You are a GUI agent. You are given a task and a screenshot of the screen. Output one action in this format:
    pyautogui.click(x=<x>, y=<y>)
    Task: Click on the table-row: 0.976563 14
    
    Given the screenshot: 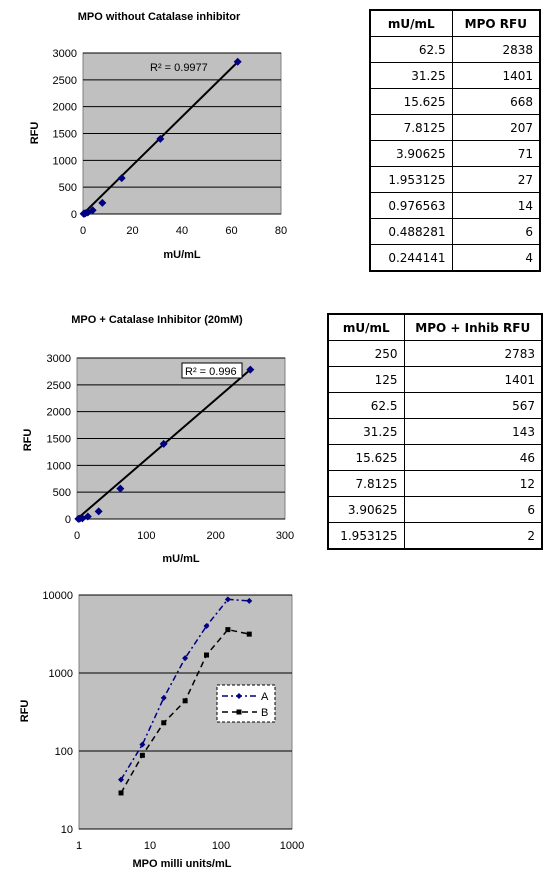 What is the action you would take?
    pyautogui.click(x=455, y=205)
    